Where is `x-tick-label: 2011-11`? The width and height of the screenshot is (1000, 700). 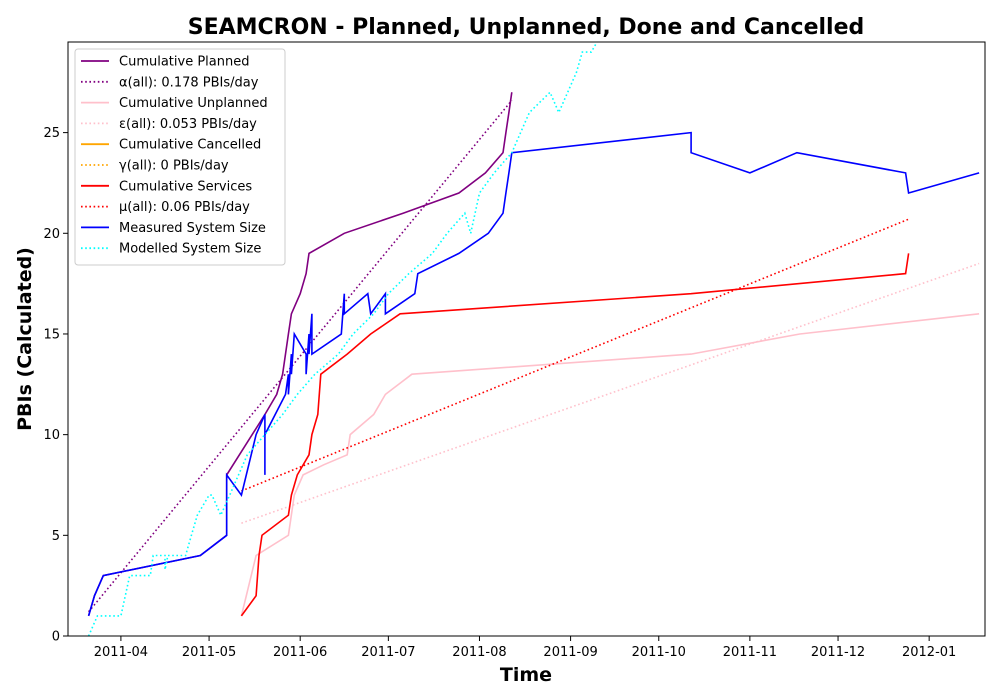
x-tick-label: 2011-11 is located at coordinates (750, 652).